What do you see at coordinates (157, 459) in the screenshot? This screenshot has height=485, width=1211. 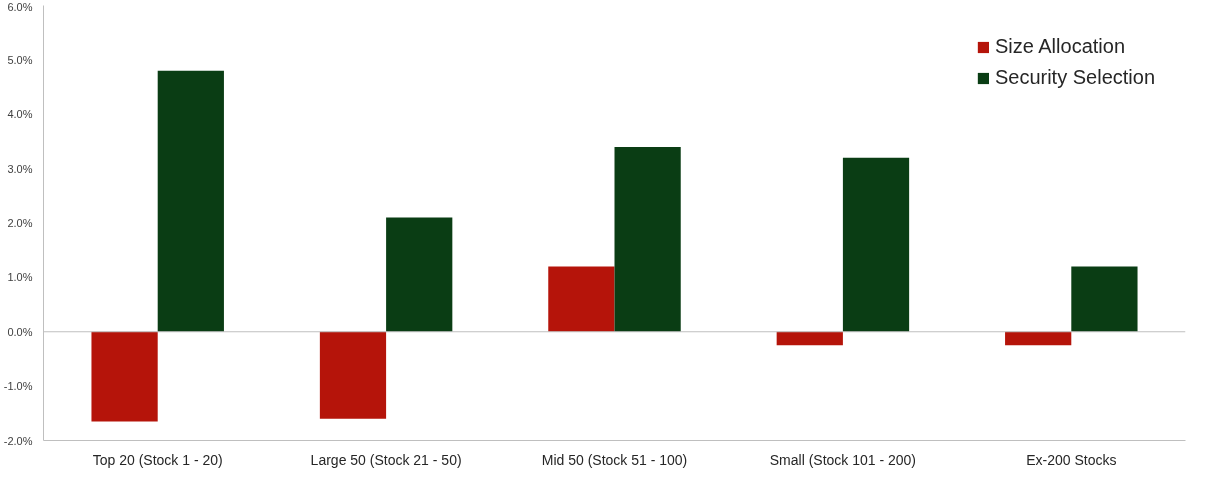 I see `x-tick-label: Top 20 (Stock 1 - 20)` at bounding box center [157, 459].